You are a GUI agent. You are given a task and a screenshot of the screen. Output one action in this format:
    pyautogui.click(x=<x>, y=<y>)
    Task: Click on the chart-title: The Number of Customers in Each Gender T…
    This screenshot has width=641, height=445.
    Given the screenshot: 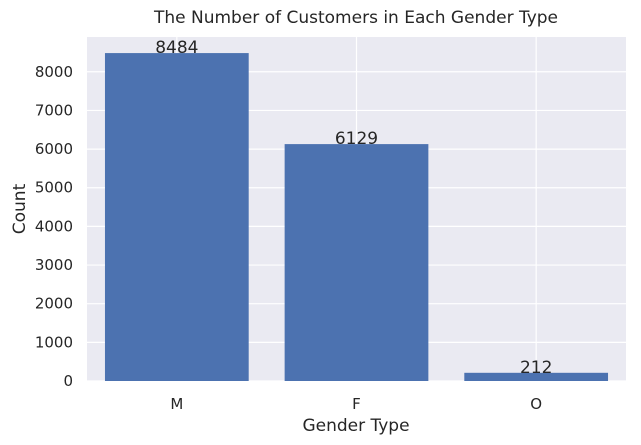 What is the action you would take?
    pyautogui.click(x=355, y=18)
    